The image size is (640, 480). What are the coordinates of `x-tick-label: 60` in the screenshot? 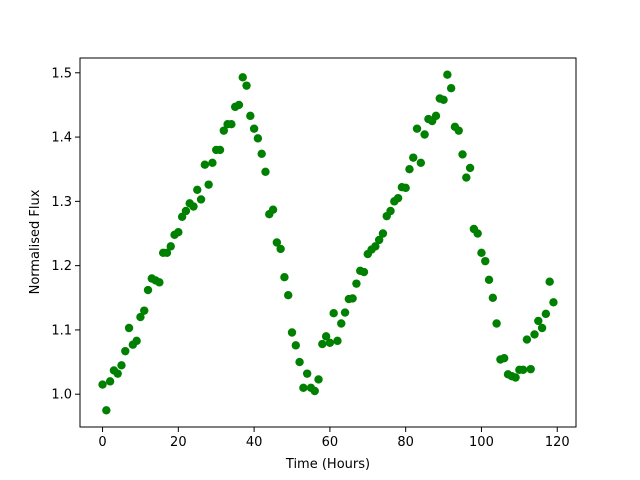 It's located at (330, 442).